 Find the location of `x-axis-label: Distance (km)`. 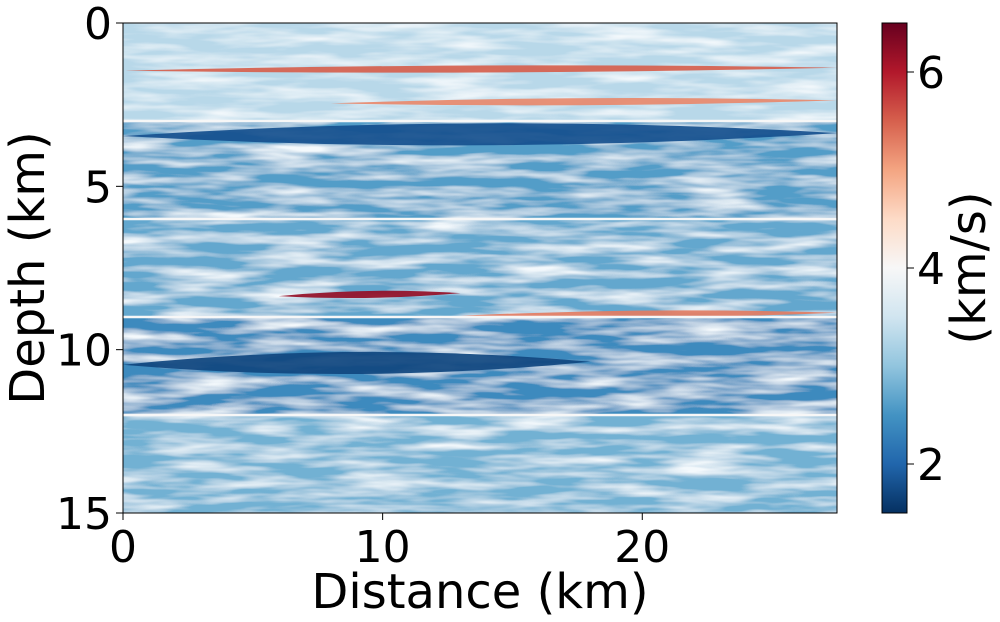

x-axis-label: Distance (km) is located at coordinates (479, 592).